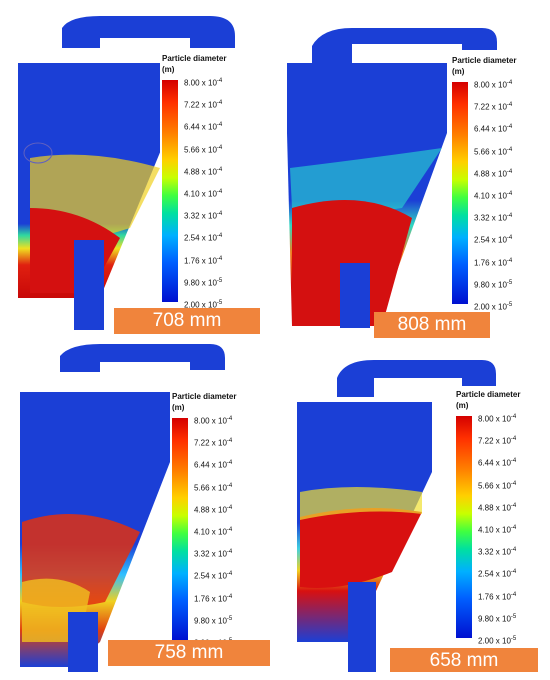  What do you see at coordinates (497, 551) in the screenshot?
I see `legend-tick-label: 3.32 x 10⁻⁴` at bounding box center [497, 551].